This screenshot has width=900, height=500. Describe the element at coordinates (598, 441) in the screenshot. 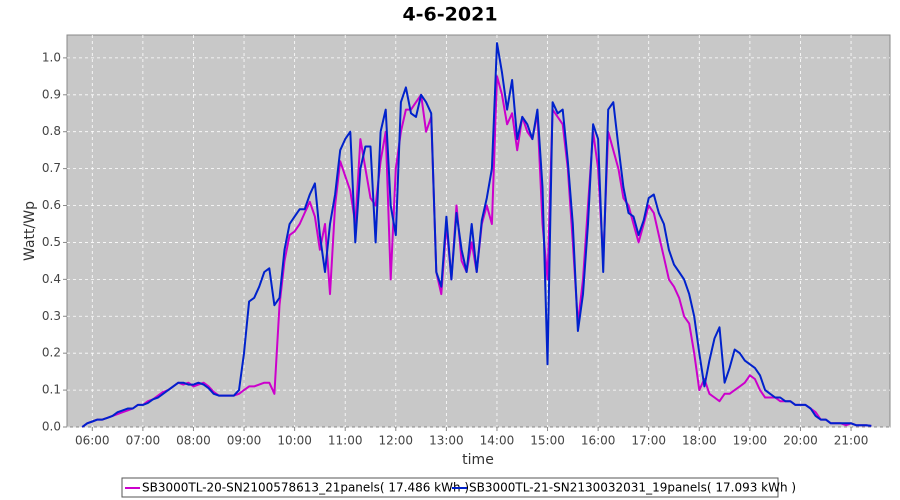

I see `x-tick-label: 16:00` at that location.